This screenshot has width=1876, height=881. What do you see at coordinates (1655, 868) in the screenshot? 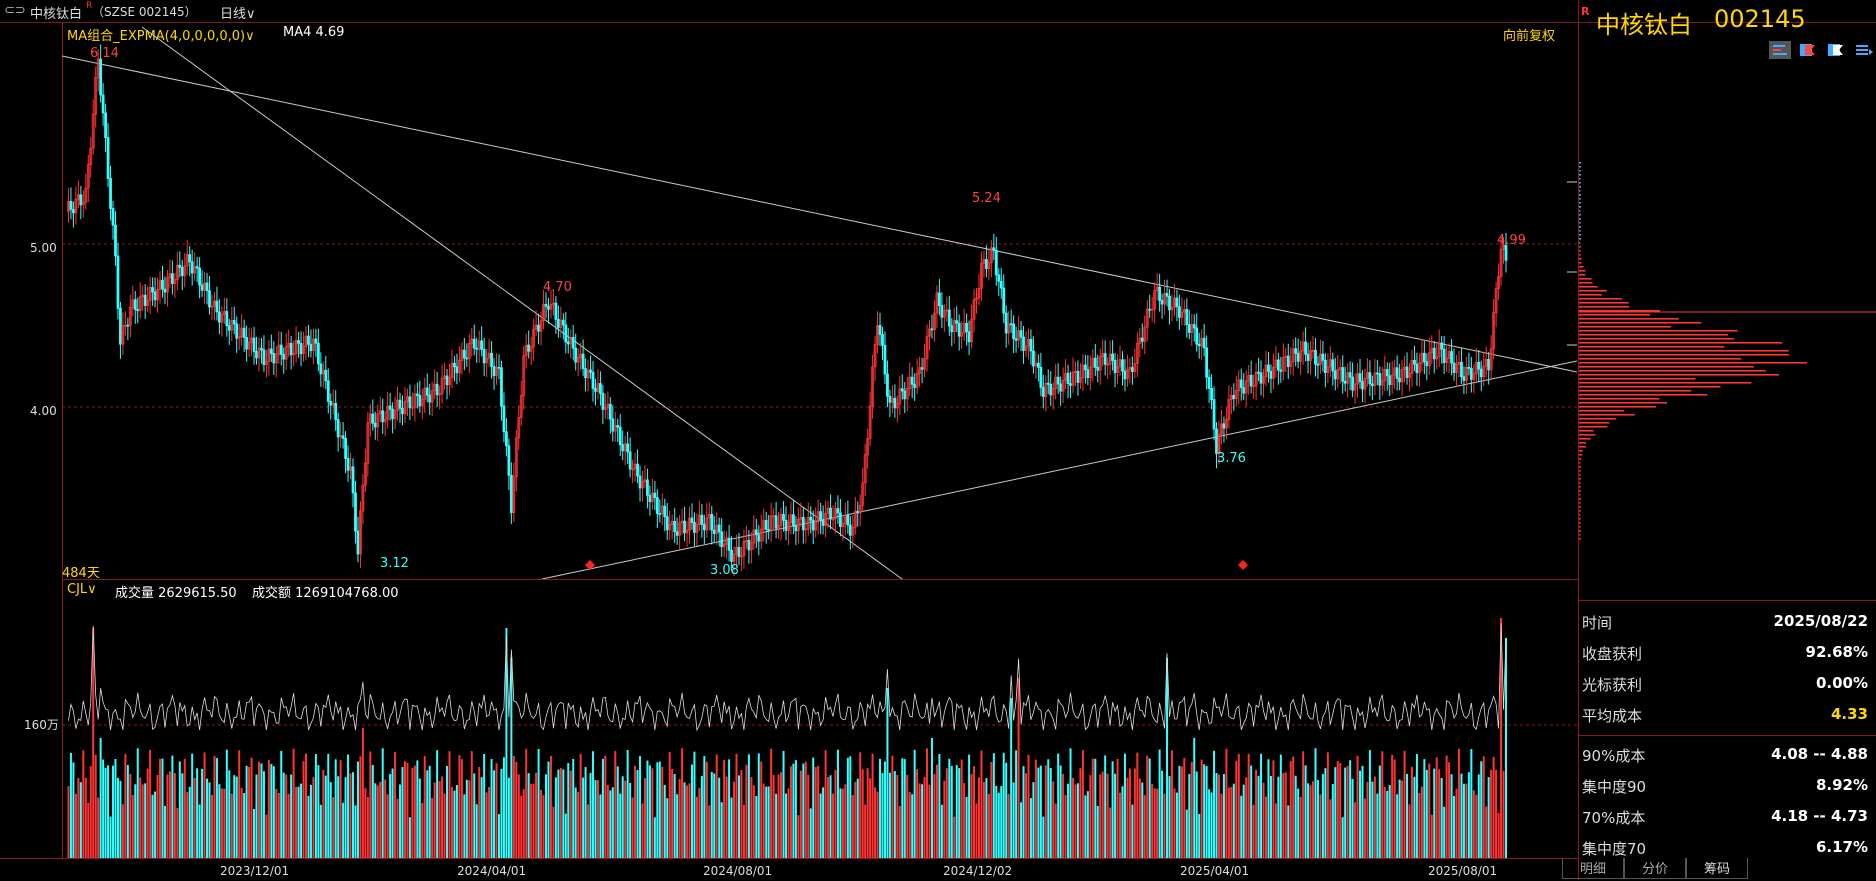
I see `tab-price-split: 分价` at bounding box center [1655, 868].